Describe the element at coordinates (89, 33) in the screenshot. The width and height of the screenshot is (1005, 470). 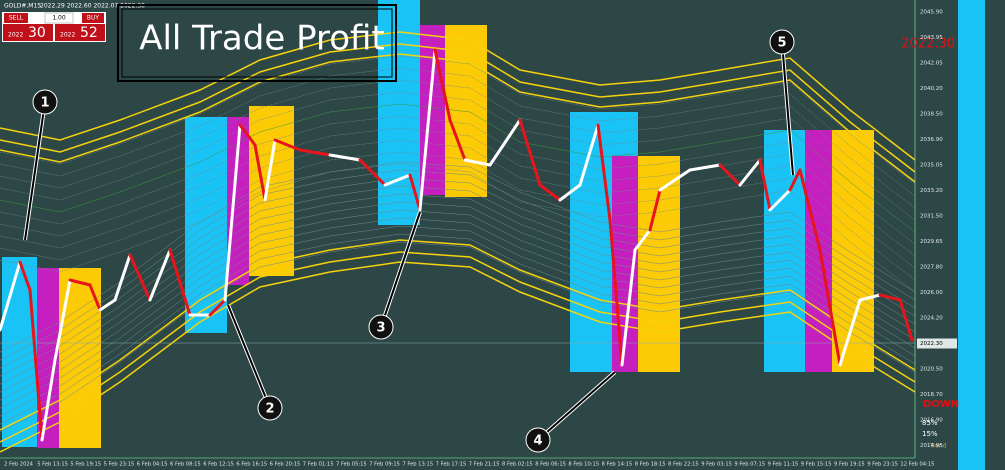
I see `buy-price-big: 52` at that location.